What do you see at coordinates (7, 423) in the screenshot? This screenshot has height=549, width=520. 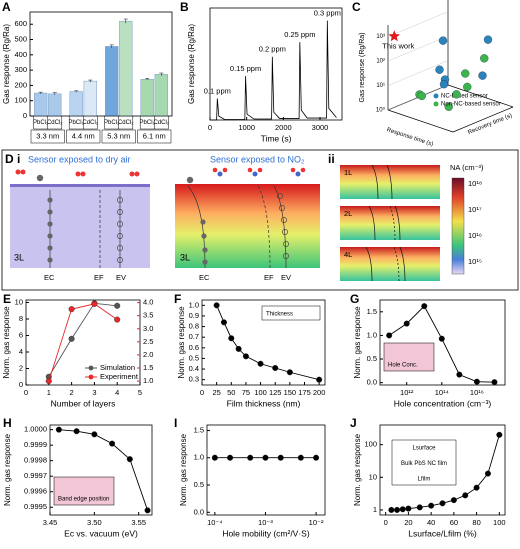 I see `panel-letter: H` at bounding box center [7, 423].